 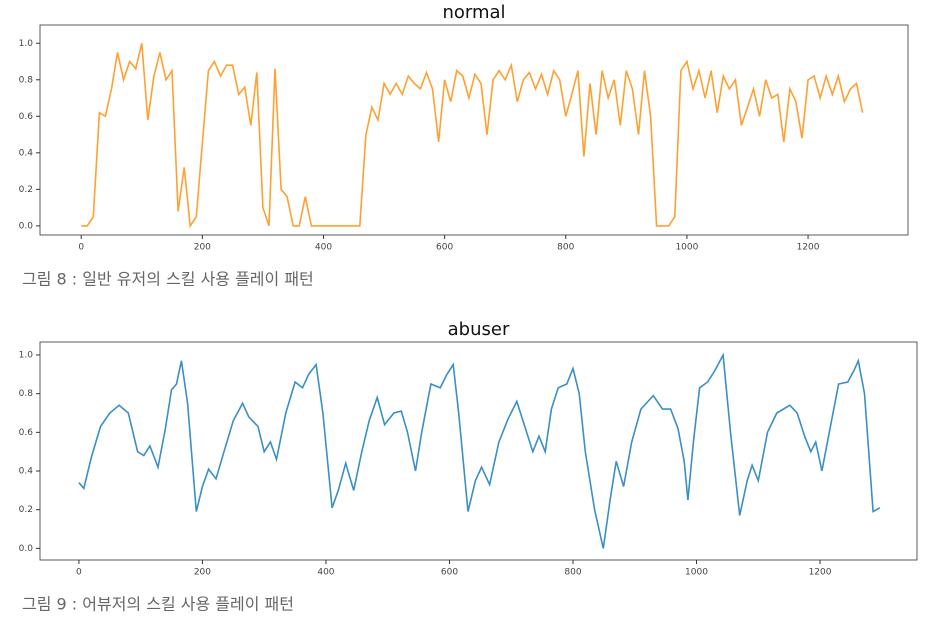 What do you see at coordinates (168, 279) in the screenshot?
I see `figure-caption: 그림 8 : 일반 유저의 스킬 사용 플레이 패턴` at bounding box center [168, 279].